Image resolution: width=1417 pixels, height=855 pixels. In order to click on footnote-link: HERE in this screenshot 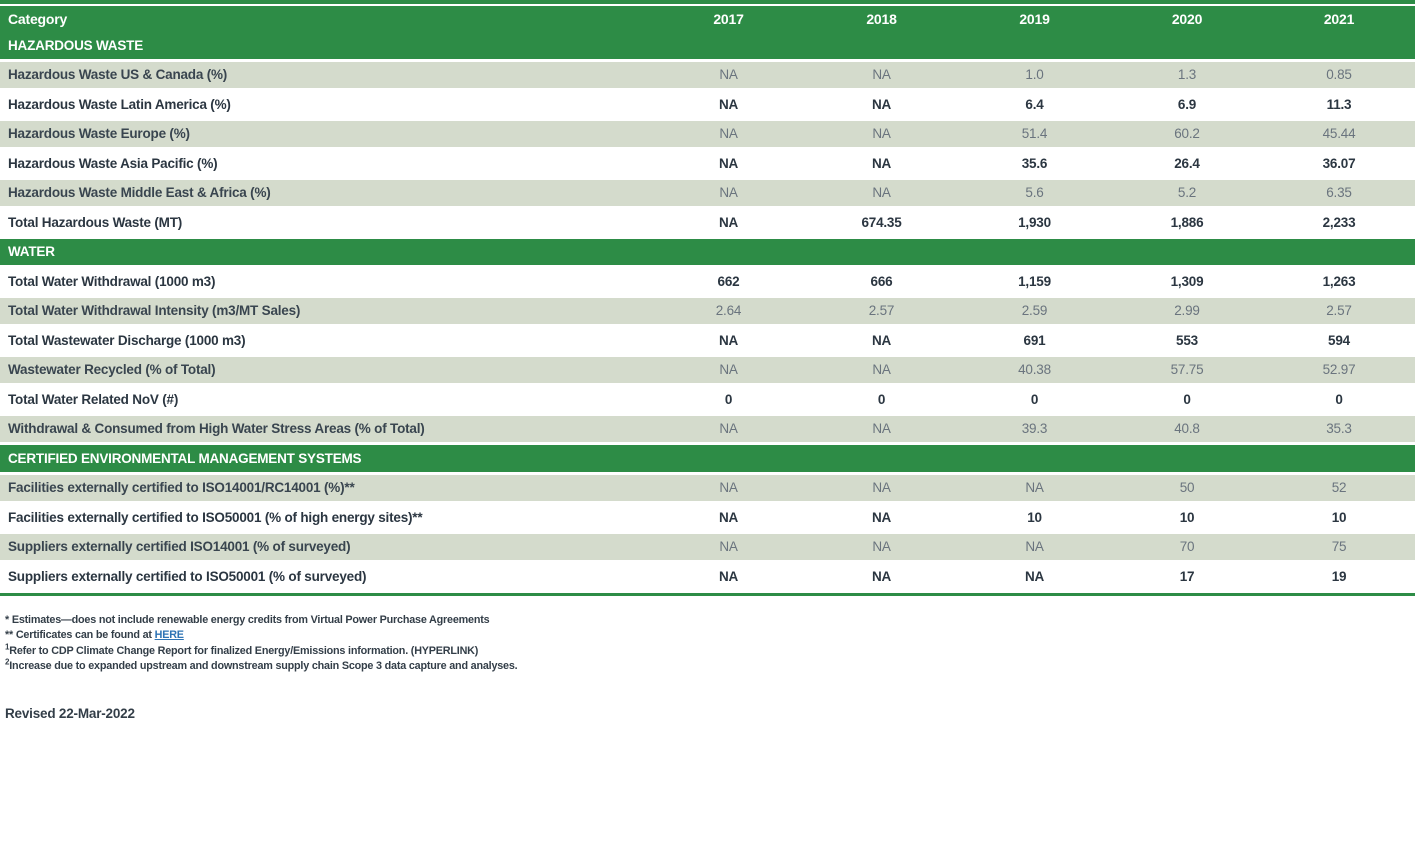, I will do `click(169, 635)`.